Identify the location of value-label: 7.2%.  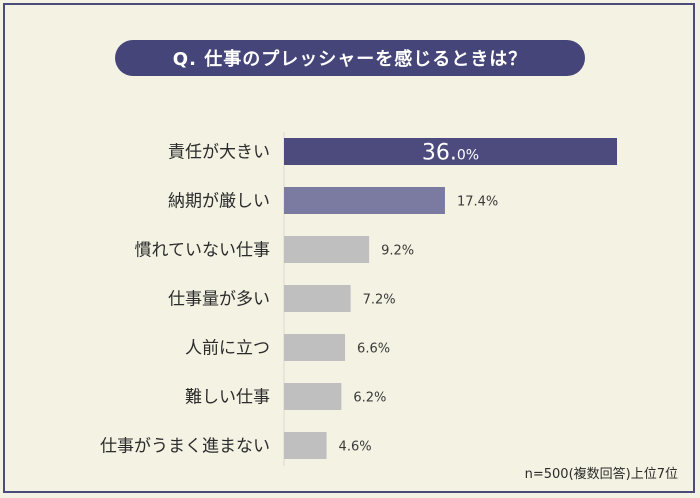
(379, 300).